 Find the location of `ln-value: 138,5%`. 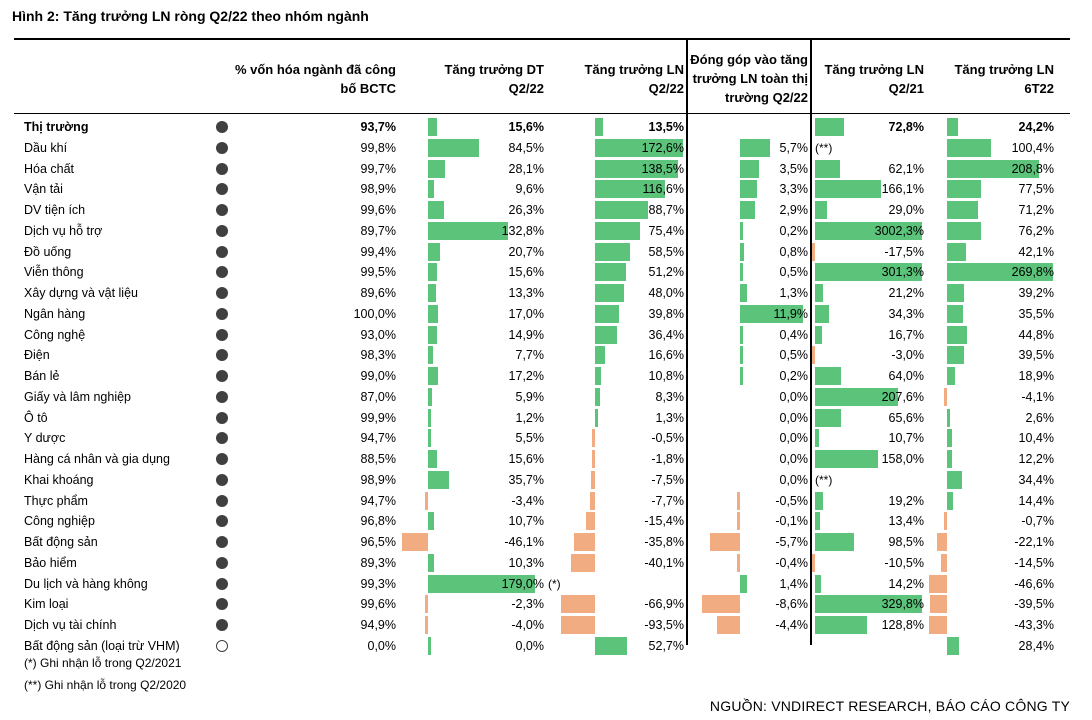

ln-value: 138,5% is located at coordinates (662, 168).